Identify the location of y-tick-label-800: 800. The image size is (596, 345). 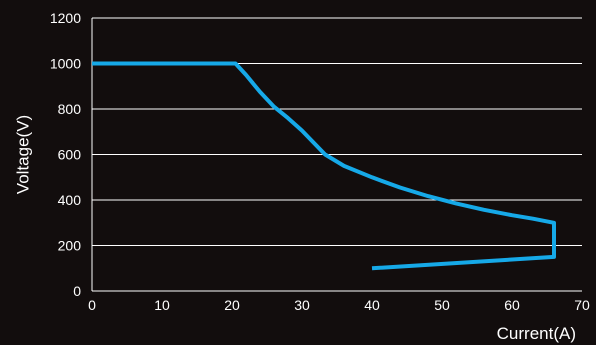
(70, 109).